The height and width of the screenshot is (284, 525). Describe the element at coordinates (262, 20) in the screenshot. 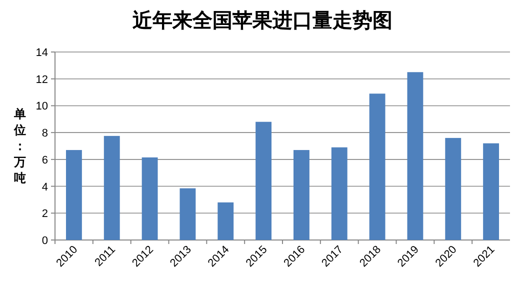

I see `chart-title: 近年来全国苹果进口量走势图` at that location.